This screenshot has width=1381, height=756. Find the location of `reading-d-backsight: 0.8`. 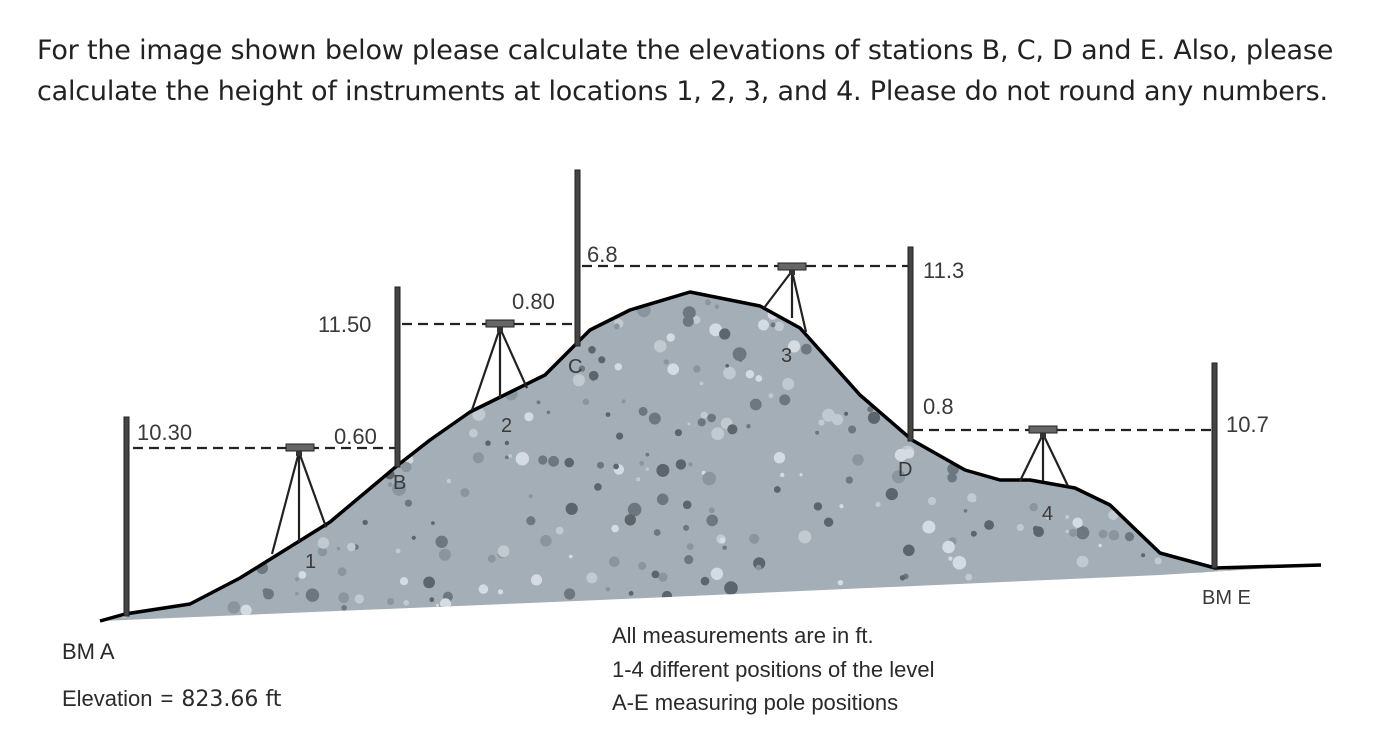

reading-d-backsight: 0.8 is located at coordinates (938, 406).